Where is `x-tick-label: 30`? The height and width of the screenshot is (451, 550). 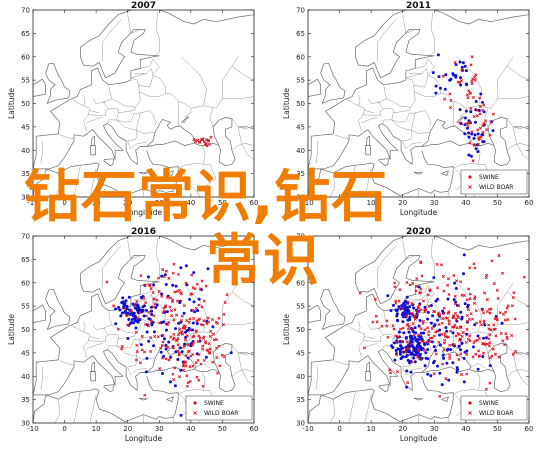
x-tick-label: 30 is located at coordinates (434, 429).